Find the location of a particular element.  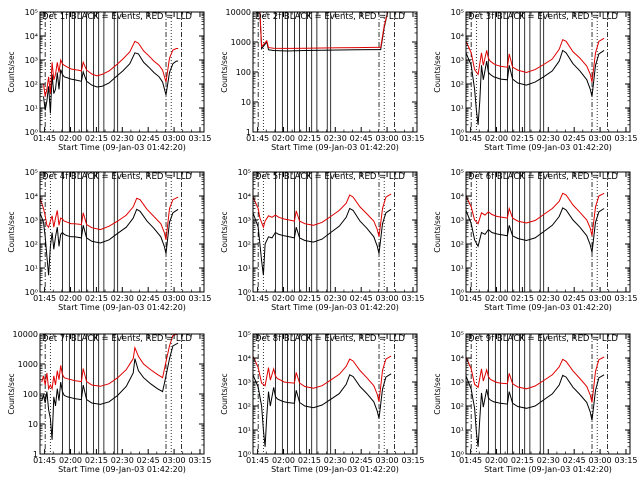

panel-title: Det 1f BLACK = Events, RED = LLD is located at coordinates (117, 17).